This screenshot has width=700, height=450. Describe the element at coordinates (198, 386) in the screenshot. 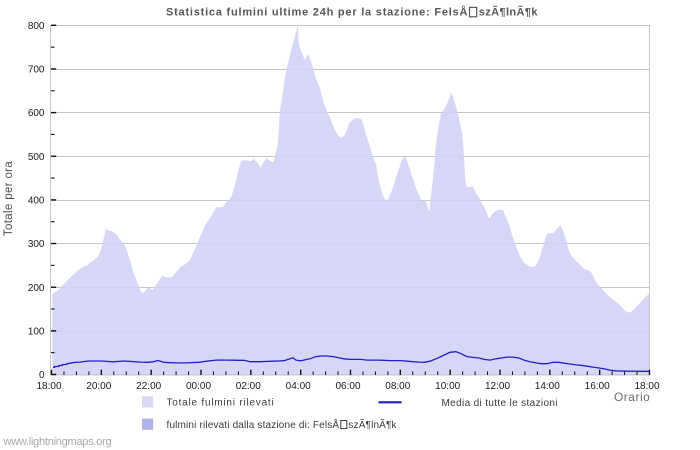

I see `svg-text: 00:00` at that location.